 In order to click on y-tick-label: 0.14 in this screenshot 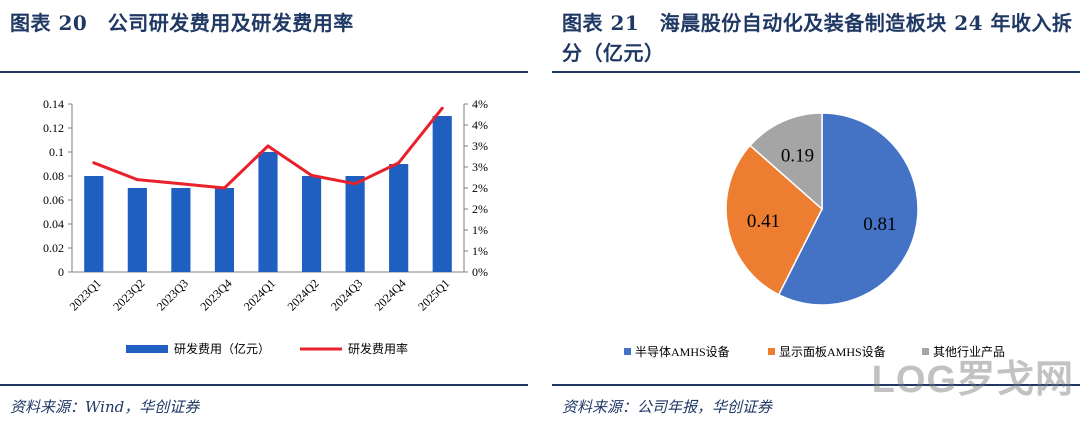, I will do `click(53, 104)`.